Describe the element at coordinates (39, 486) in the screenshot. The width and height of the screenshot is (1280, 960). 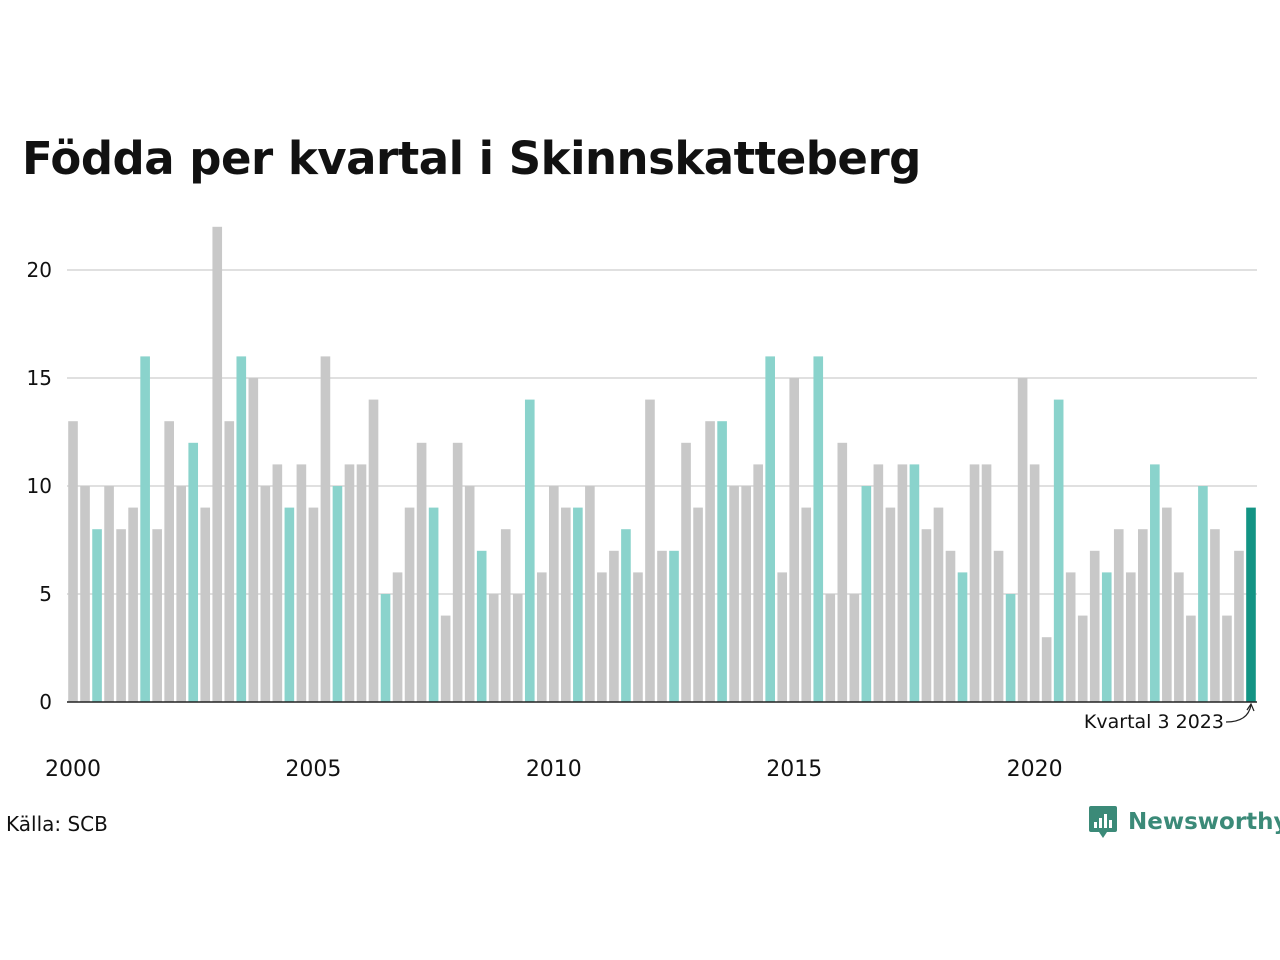
I see `y-tick-label: 10` at that location.